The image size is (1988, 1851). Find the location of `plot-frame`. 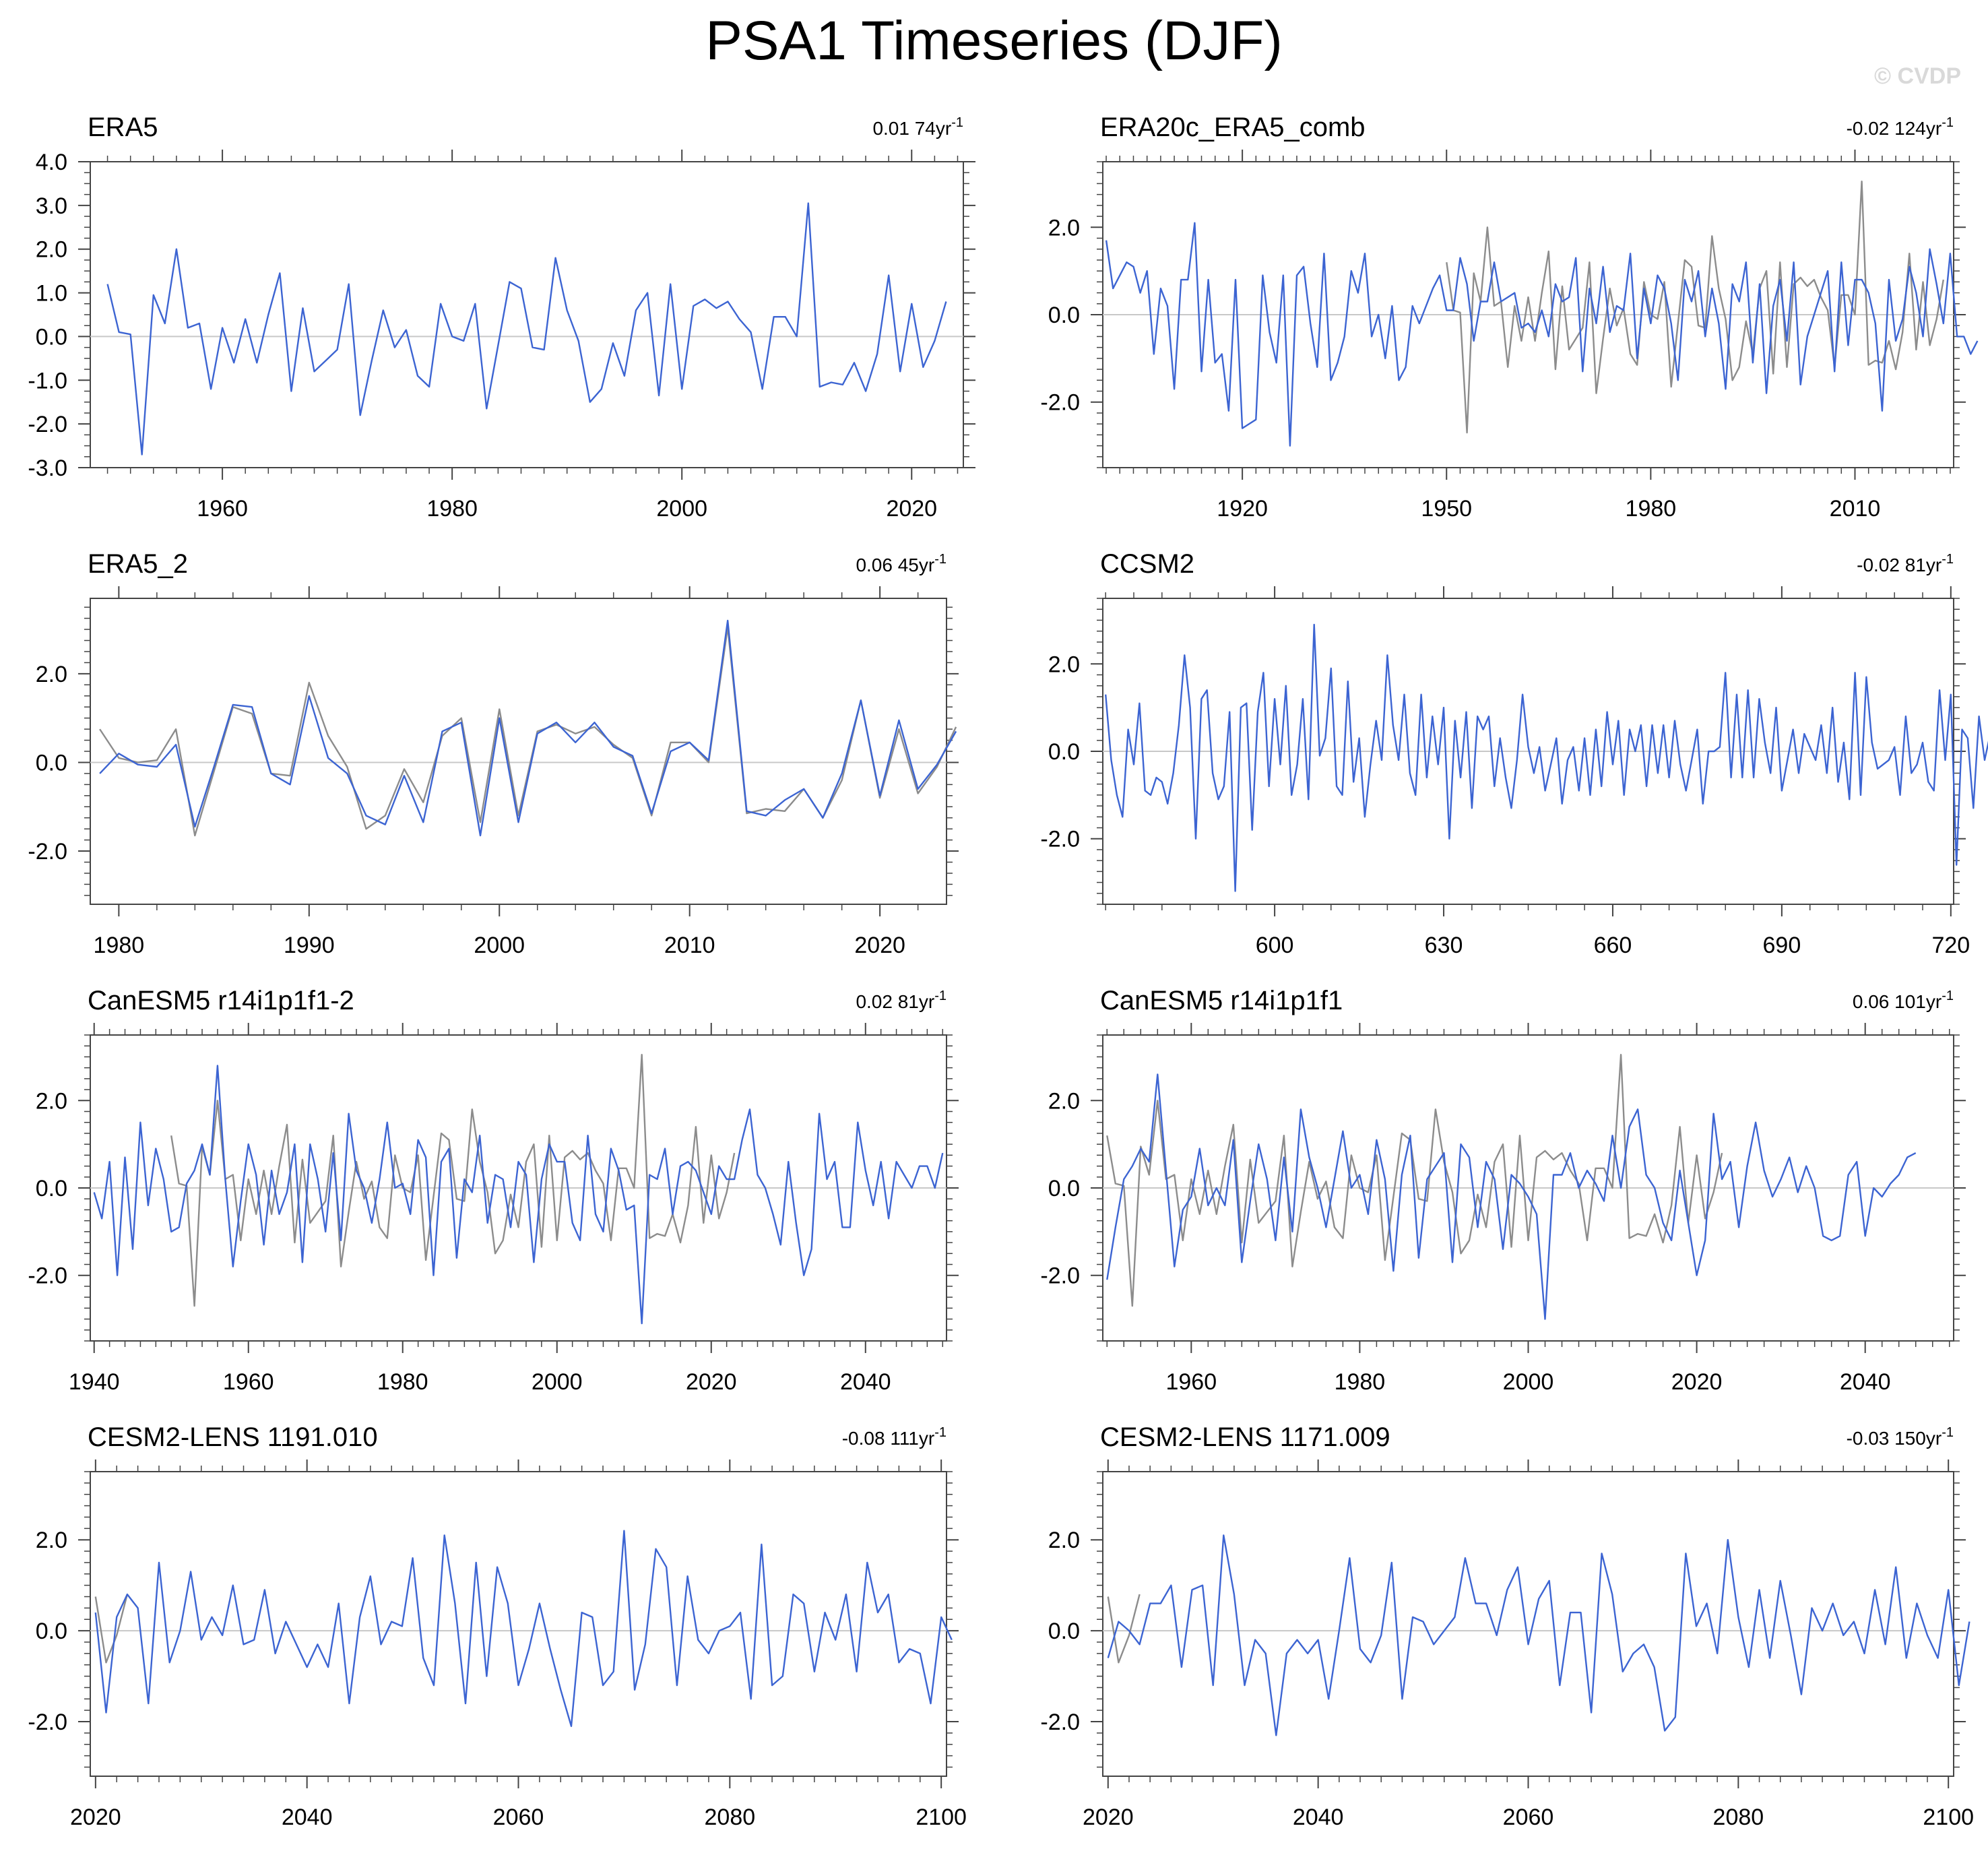

plot-frame is located at coordinates (518, 1624).